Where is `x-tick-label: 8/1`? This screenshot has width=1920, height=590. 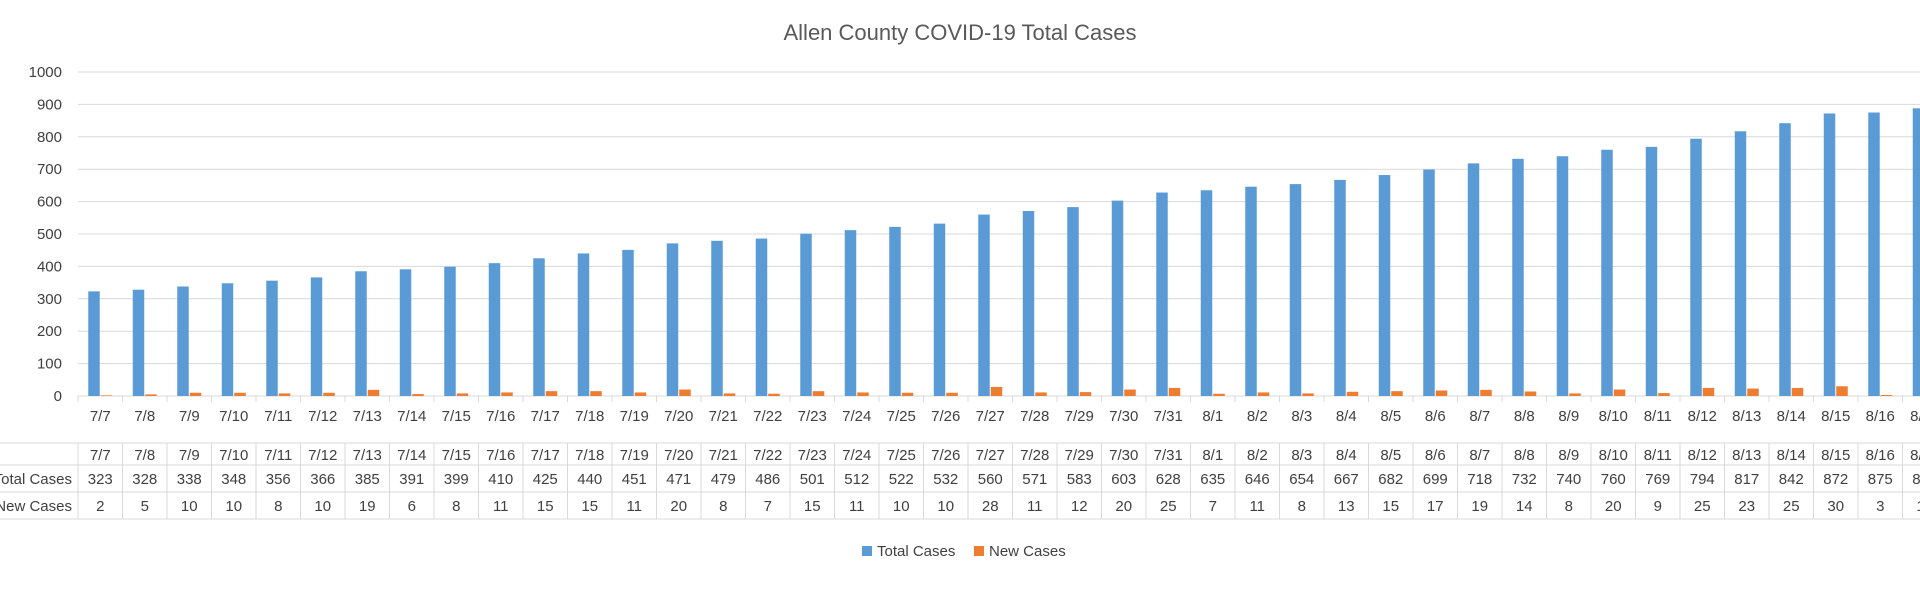
x-tick-label: 8/1 is located at coordinates (1212, 416).